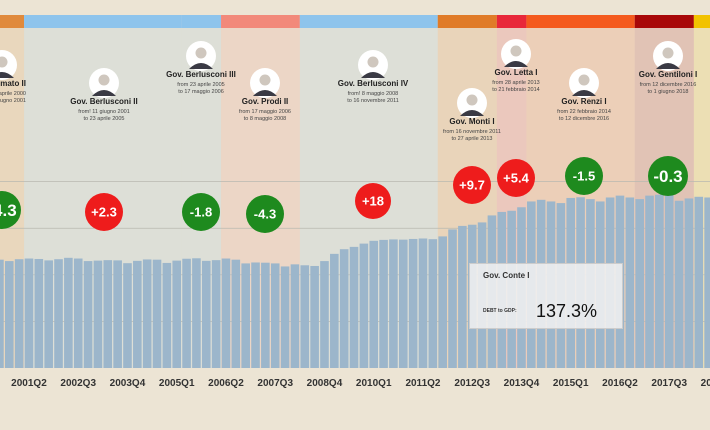  I want to click on government-dates: to 12 dicembre 2016, so click(584, 119).